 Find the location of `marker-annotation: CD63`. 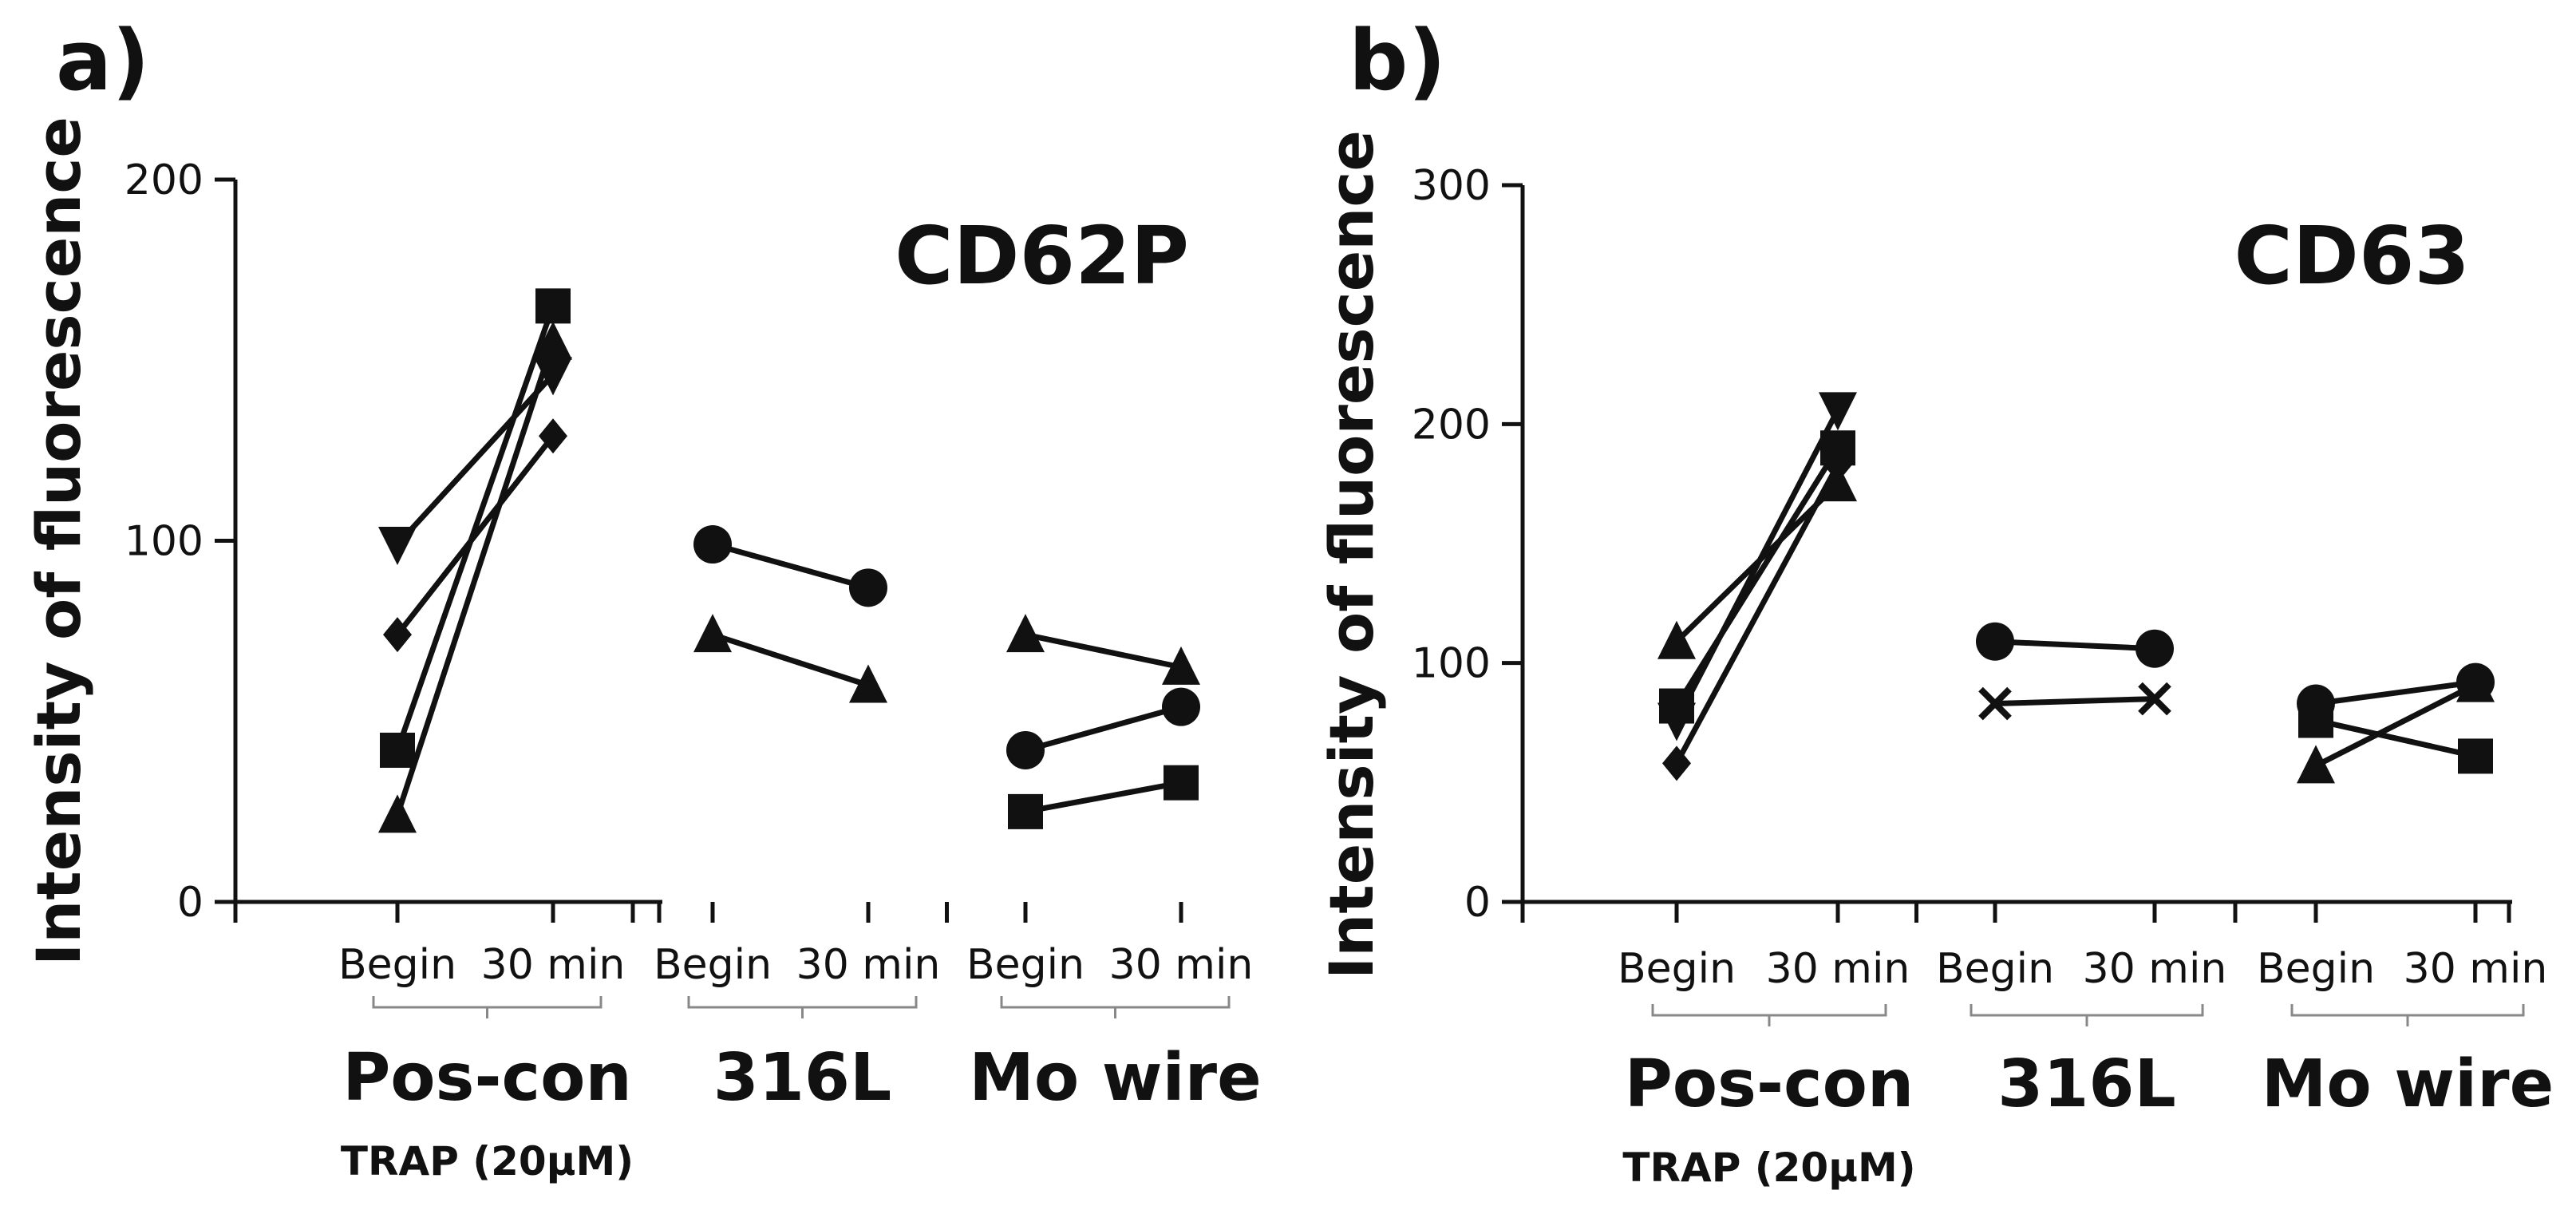

marker-annotation: CD63 is located at coordinates (2352, 256).